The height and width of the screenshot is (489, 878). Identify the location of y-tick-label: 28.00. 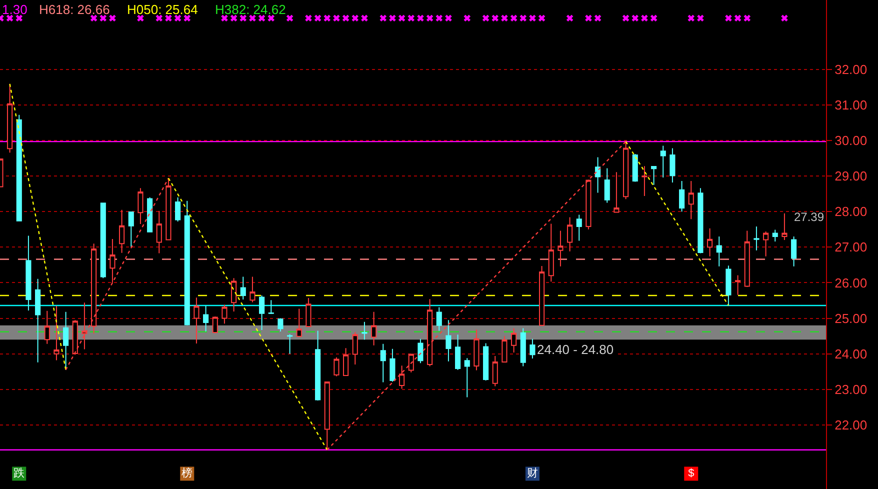
(851, 212).